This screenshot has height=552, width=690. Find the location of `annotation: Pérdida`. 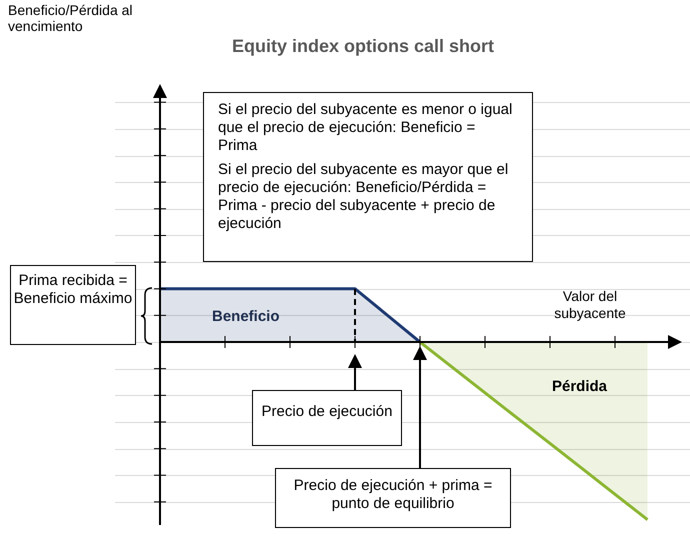

annotation: Pérdida is located at coordinates (580, 386).